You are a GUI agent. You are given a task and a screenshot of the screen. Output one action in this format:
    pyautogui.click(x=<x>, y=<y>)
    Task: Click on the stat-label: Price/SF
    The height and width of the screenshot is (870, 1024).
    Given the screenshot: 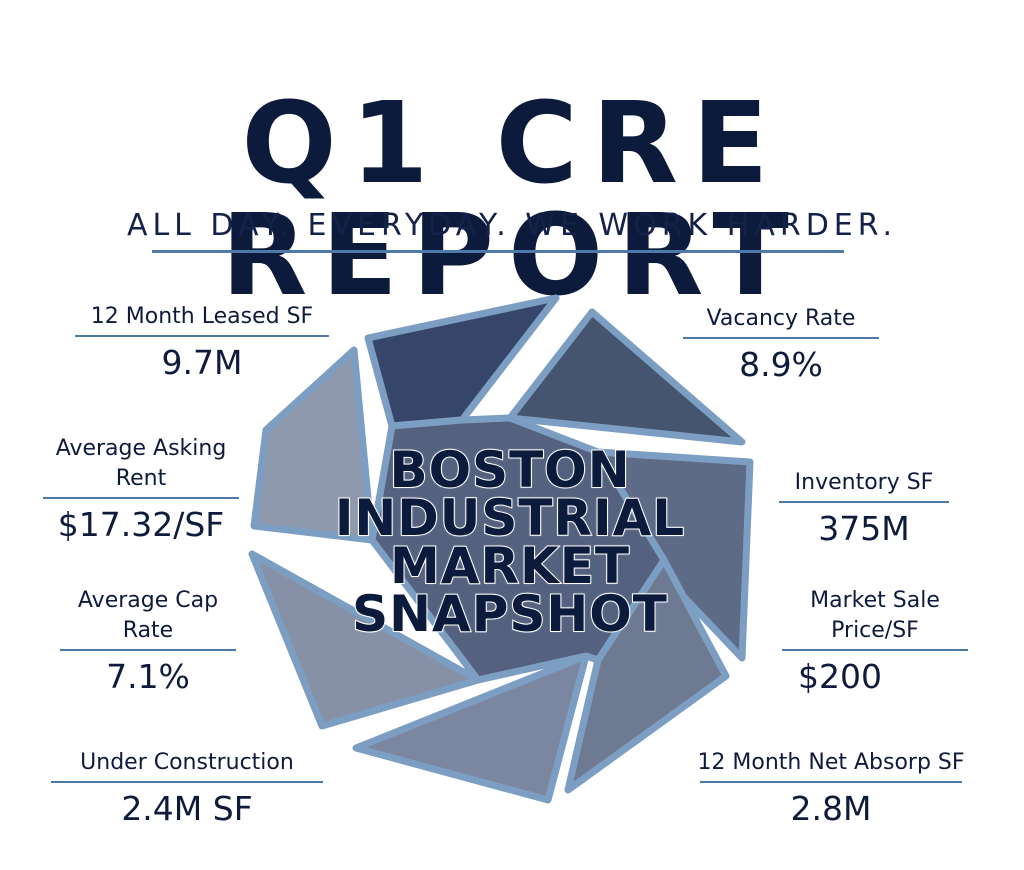 What is the action you would take?
    pyautogui.click(x=875, y=630)
    